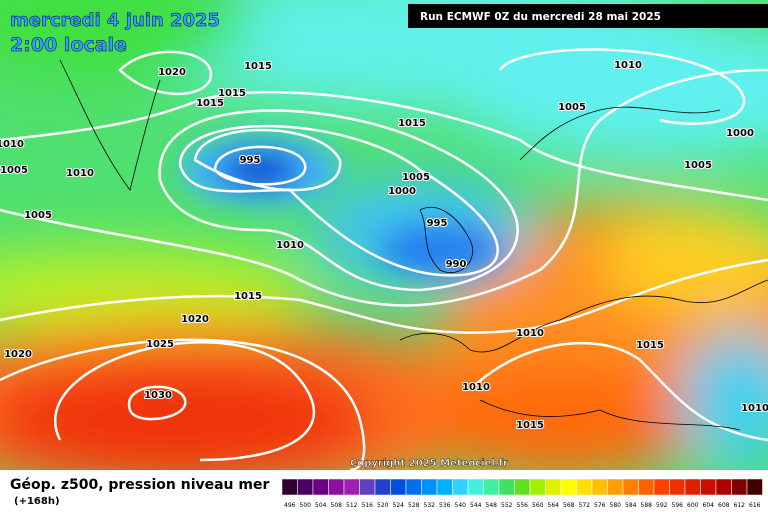  I want to click on legend-label: 576, so click(600, 505).